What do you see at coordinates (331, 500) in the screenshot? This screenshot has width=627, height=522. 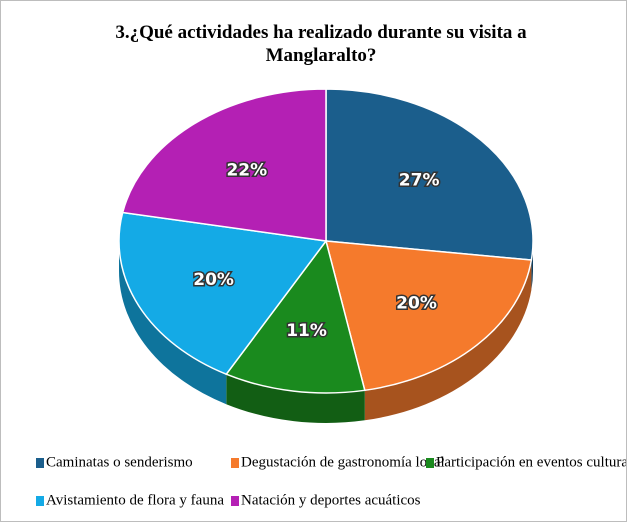 I see `legend-label: Natación y deportes acuáticos` at bounding box center [331, 500].